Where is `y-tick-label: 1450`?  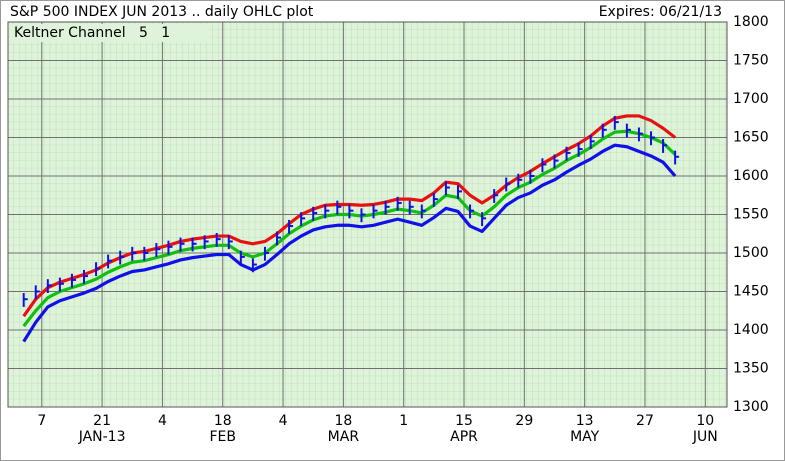 y-tick-label: 1450 is located at coordinates (751, 292).